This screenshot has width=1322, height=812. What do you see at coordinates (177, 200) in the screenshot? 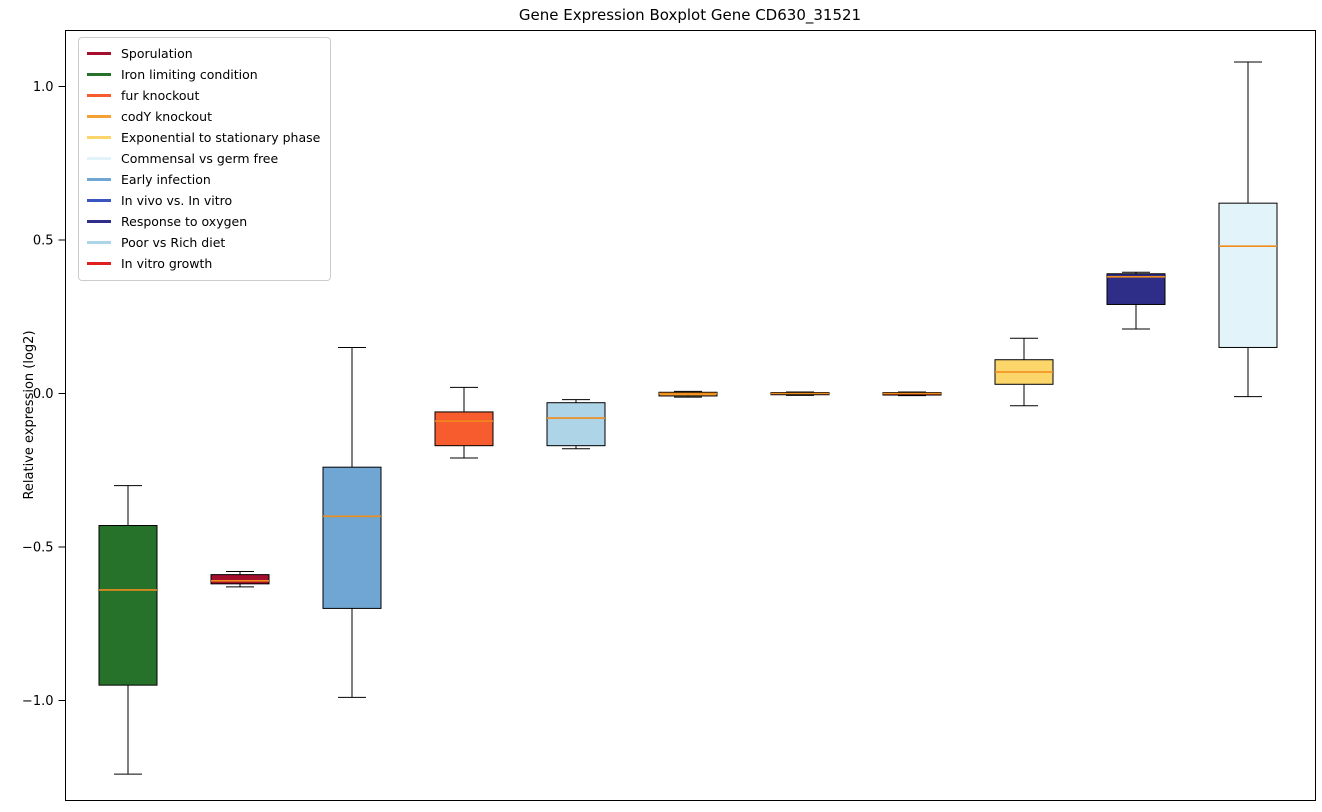
I see `legend-item-label: In vivo vs. In vitro` at bounding box center [177, 200].